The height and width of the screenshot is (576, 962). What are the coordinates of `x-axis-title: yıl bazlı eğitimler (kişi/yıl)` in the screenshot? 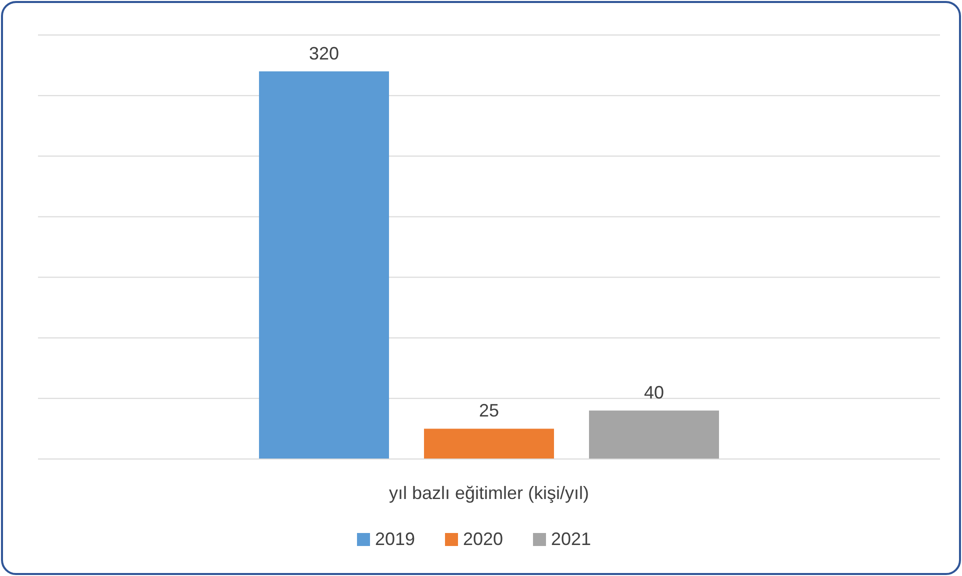 It's located at (489, 493).